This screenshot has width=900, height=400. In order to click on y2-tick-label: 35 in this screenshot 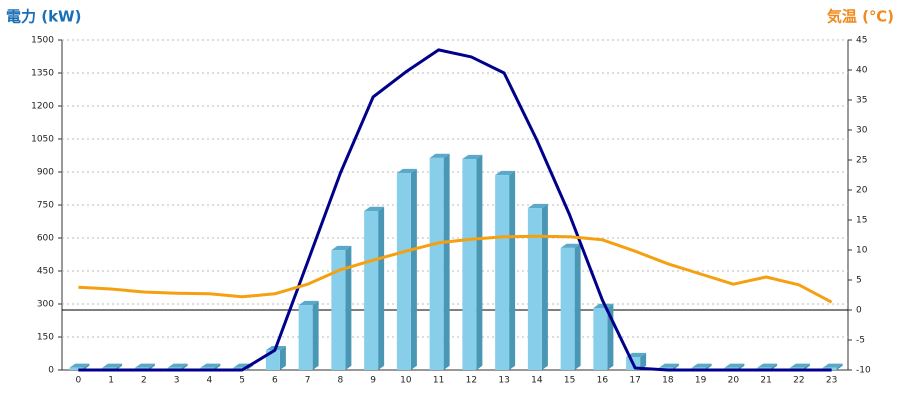, I will do `click(861, 101)`.